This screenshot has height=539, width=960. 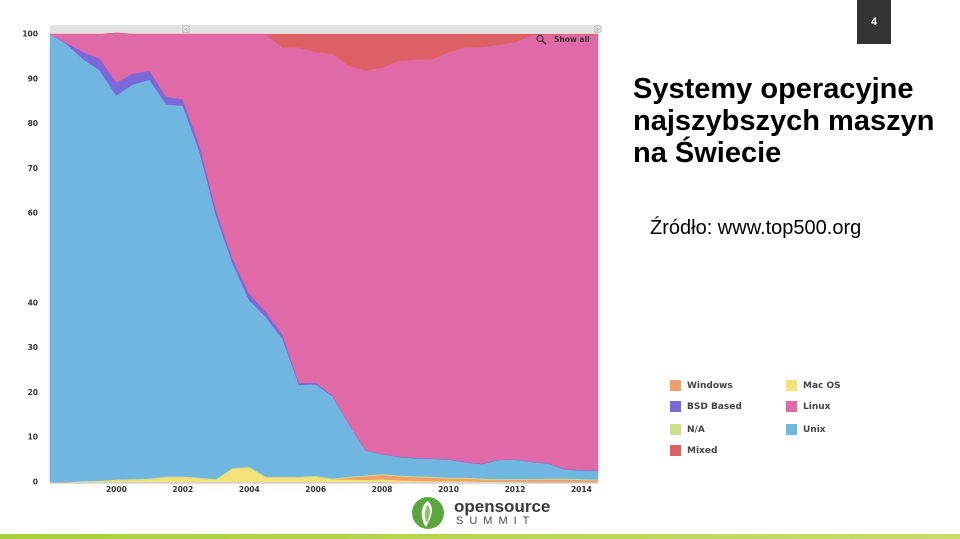 What do you see at coordinates (814, 429) in the screenshot?
I see `legend-label: Unix` at bounding box center [814, 429].